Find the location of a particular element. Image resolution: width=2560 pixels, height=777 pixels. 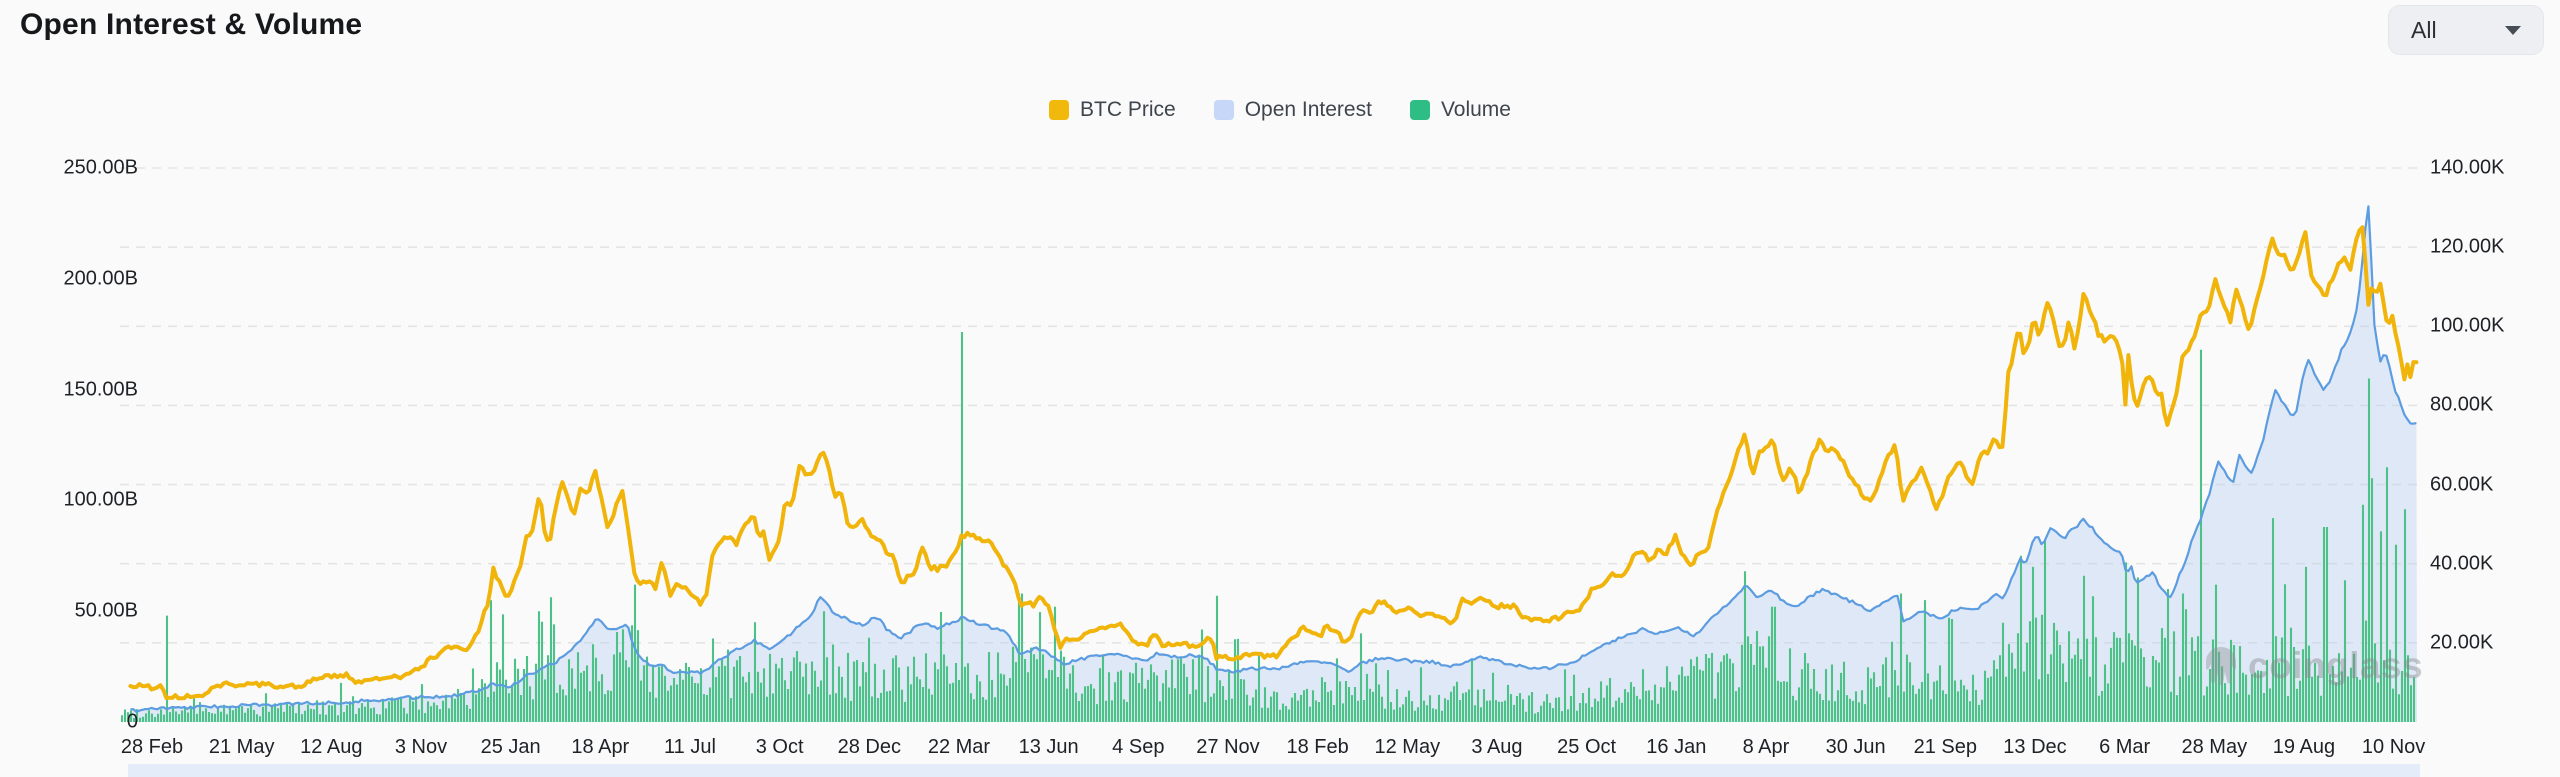

y-axis-right-label: 60.00K is located at coordinates (2462, 484).